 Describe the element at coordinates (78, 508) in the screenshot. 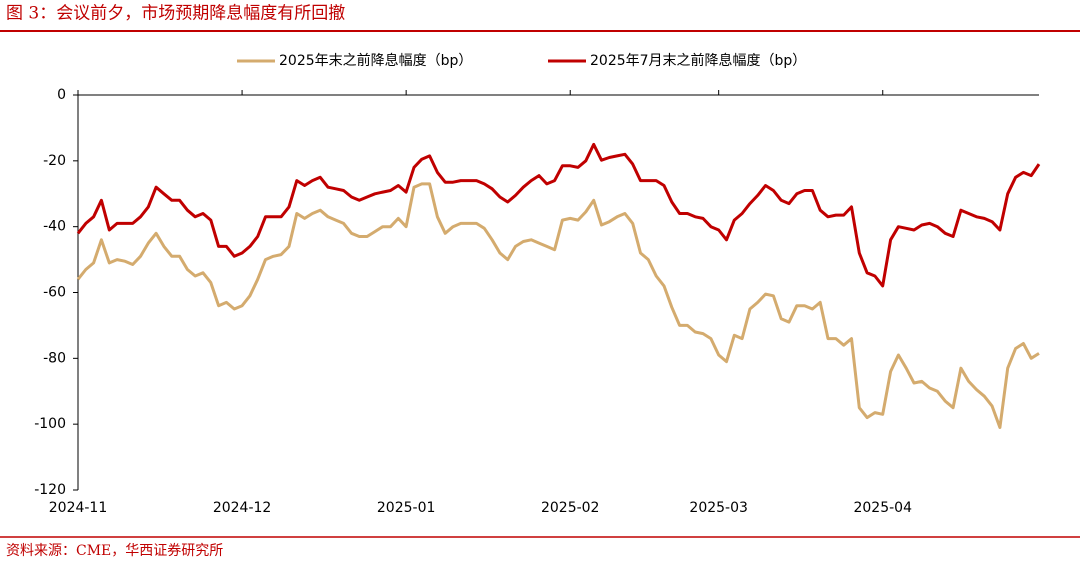

I see `x-tick-label: 2024-11` at that location.